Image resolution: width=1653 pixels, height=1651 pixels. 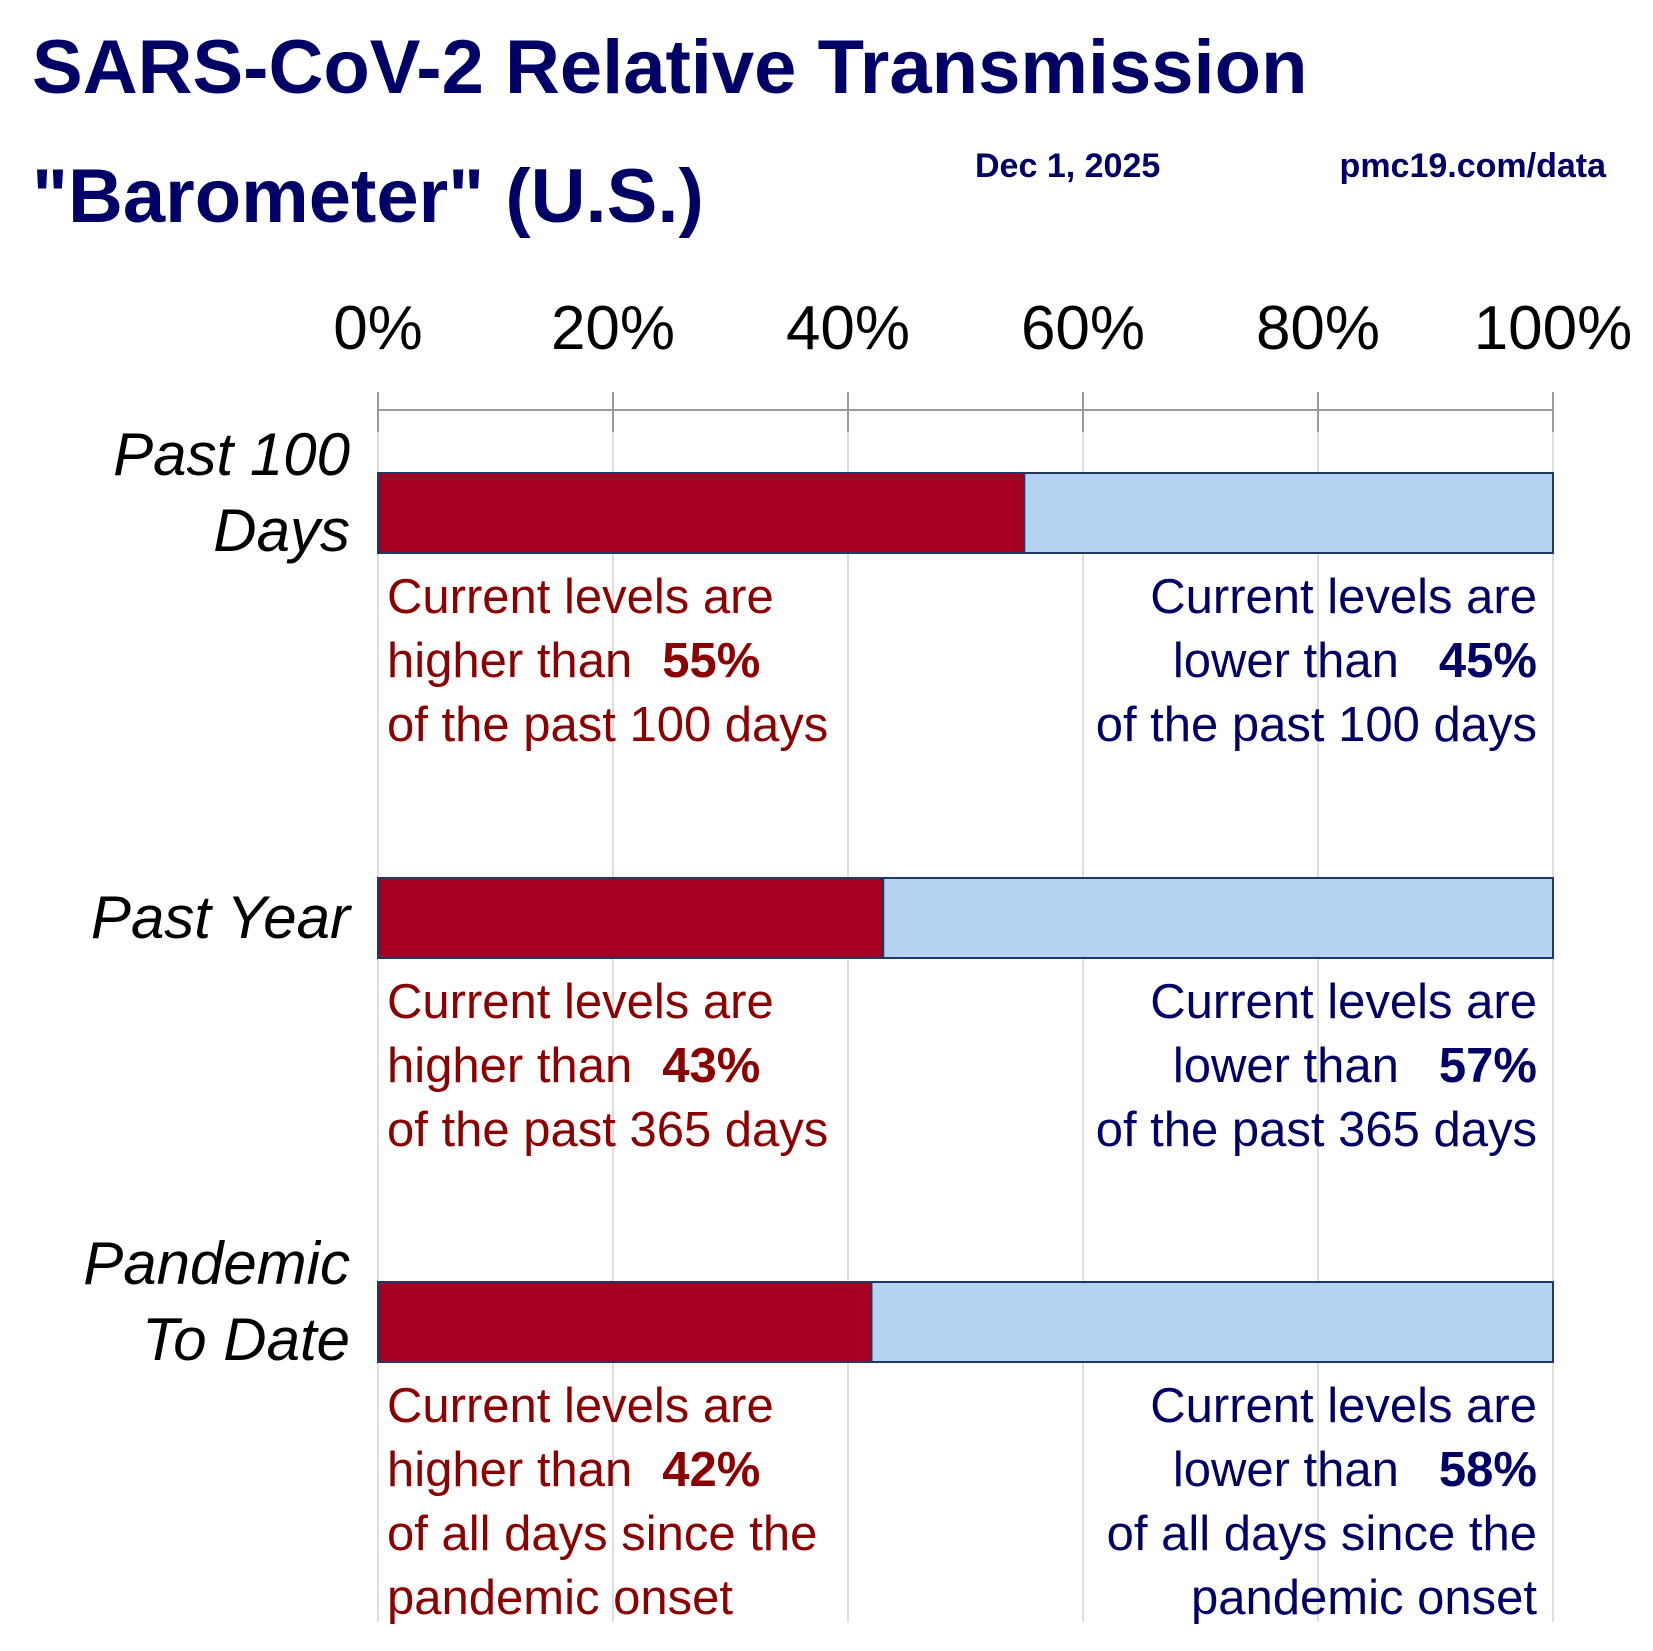 What do you see at coordinates (1553, 328) in the screenshot?
I see `x-tick-label: 100%` at bounding box center [1553, 328].